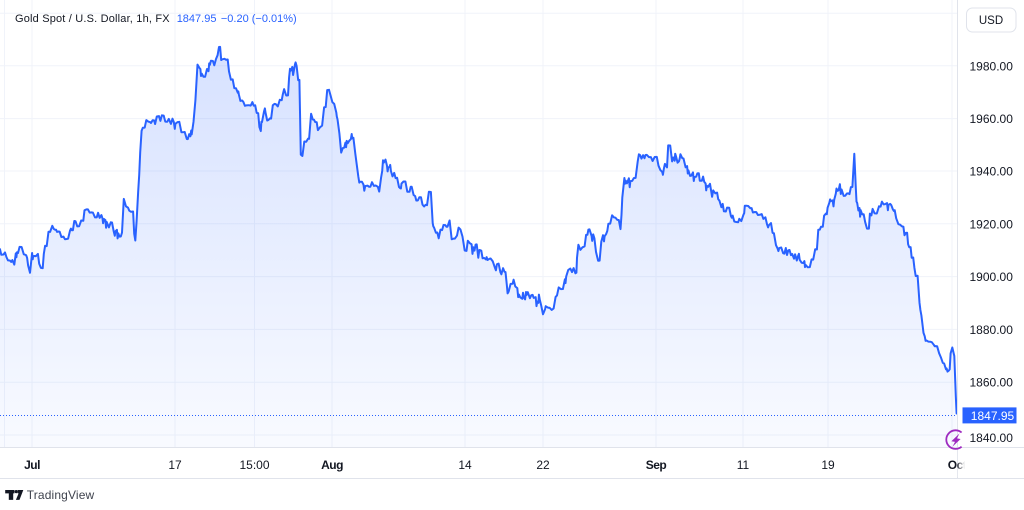 The height and width of the screenshot is (510, 1024). I want to click on svg-text:Gold Spot / U.S. Dollar, 1h, F: Gold Spot / U.S. Dollar, 1h, FX, so click(92, 19).